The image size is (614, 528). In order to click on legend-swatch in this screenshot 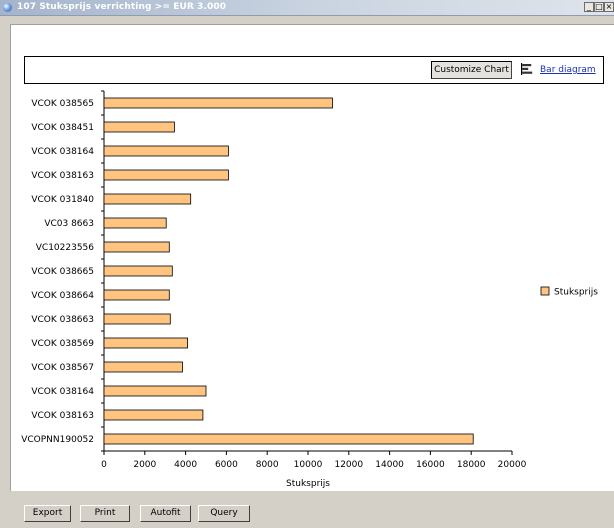, I will do `click(545, 291)`.